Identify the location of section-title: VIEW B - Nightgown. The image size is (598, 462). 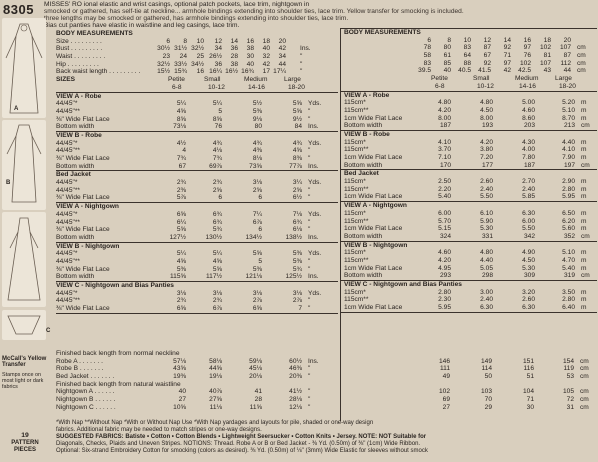
(88, 246).